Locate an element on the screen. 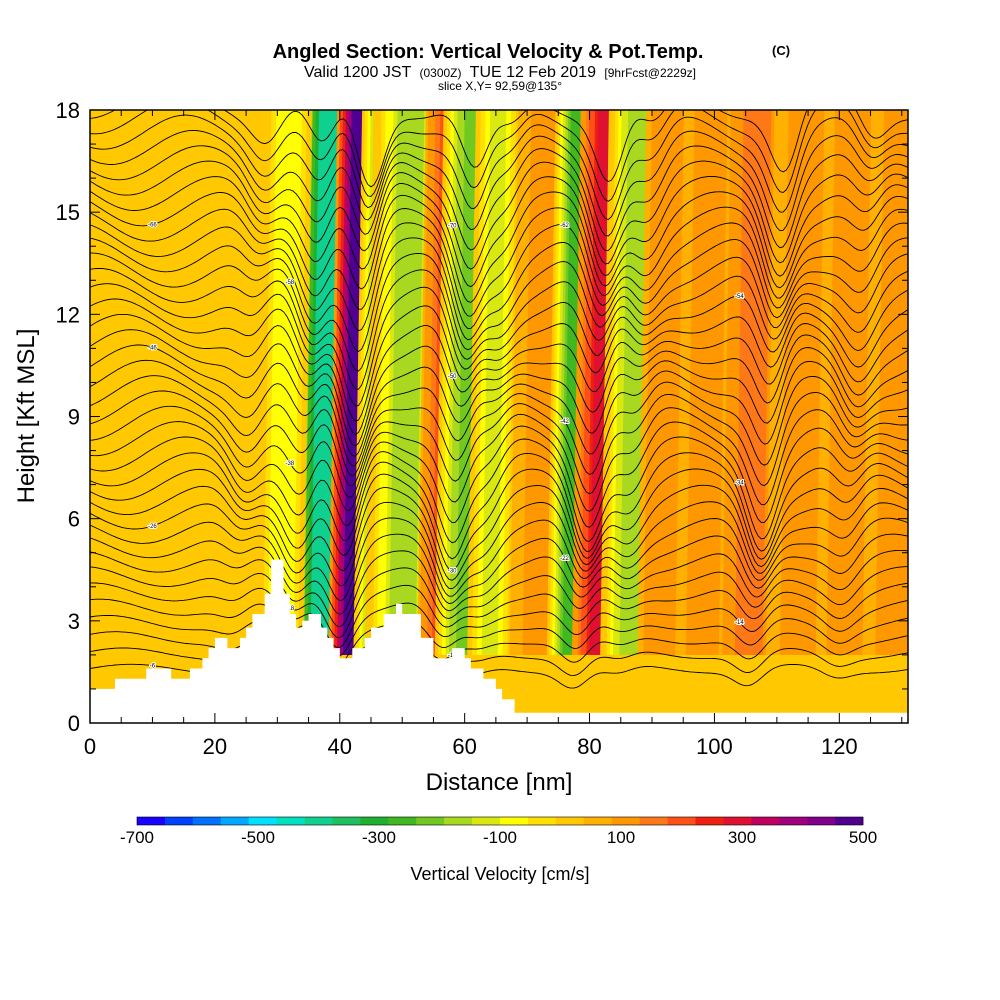 The width and height of the screenshot is (1000, 1000). contour-label: -42 is located at coordinates (564, 422).